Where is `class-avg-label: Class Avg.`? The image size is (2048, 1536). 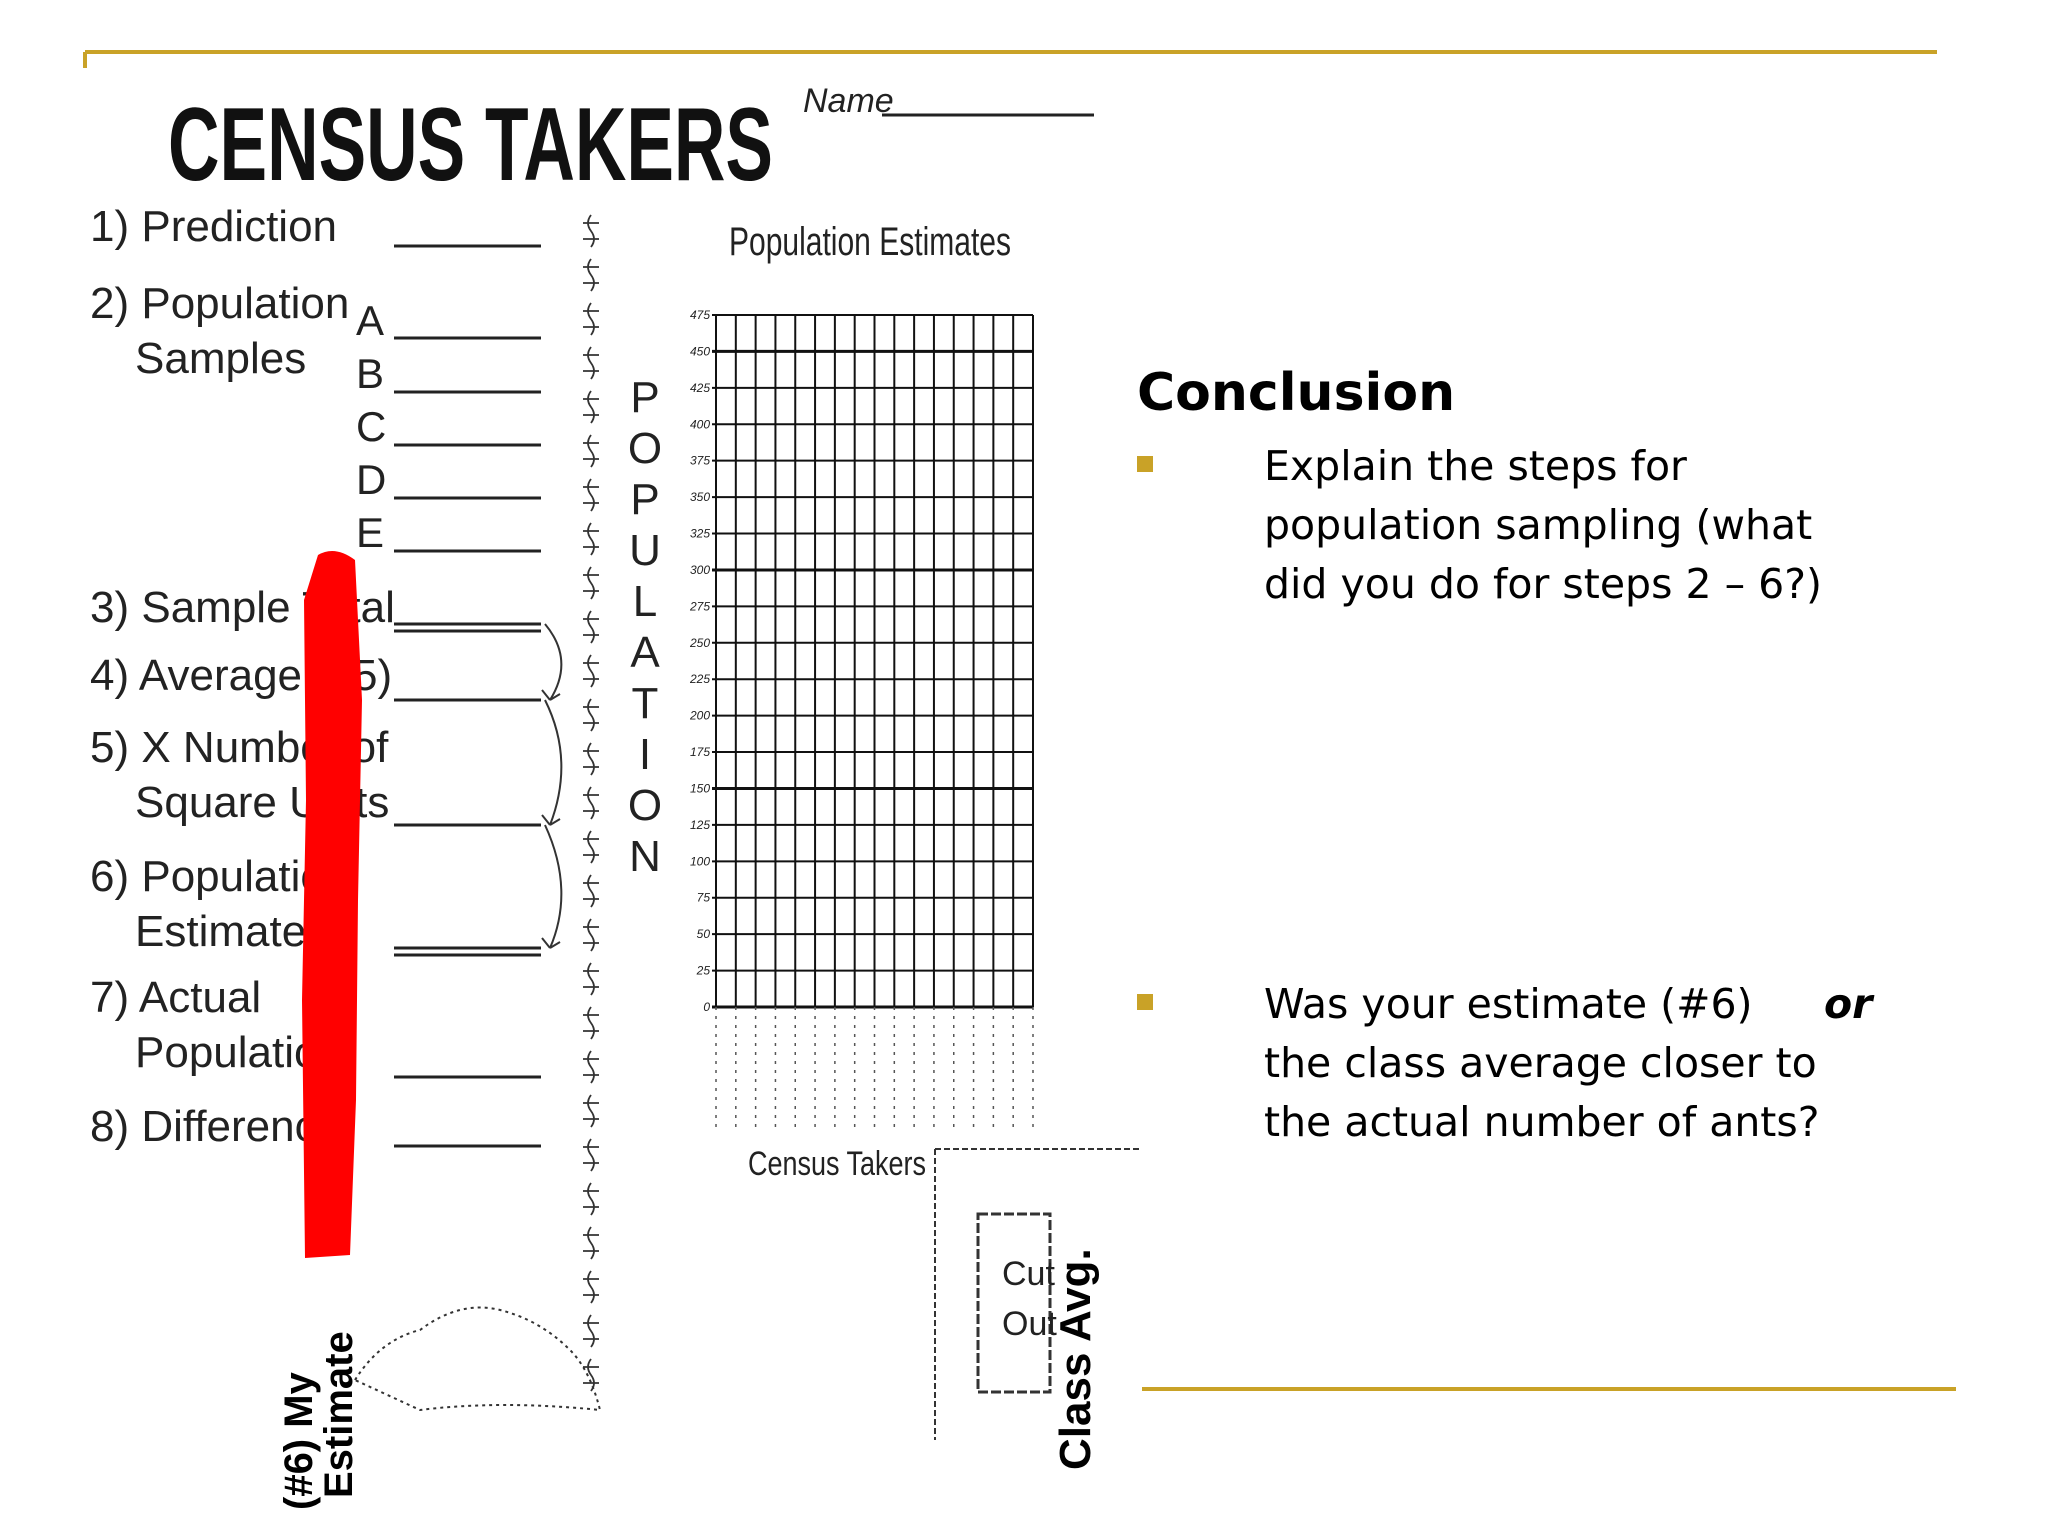 class-avg-label: Class Avg. is located at coordinates (1075, 1359).